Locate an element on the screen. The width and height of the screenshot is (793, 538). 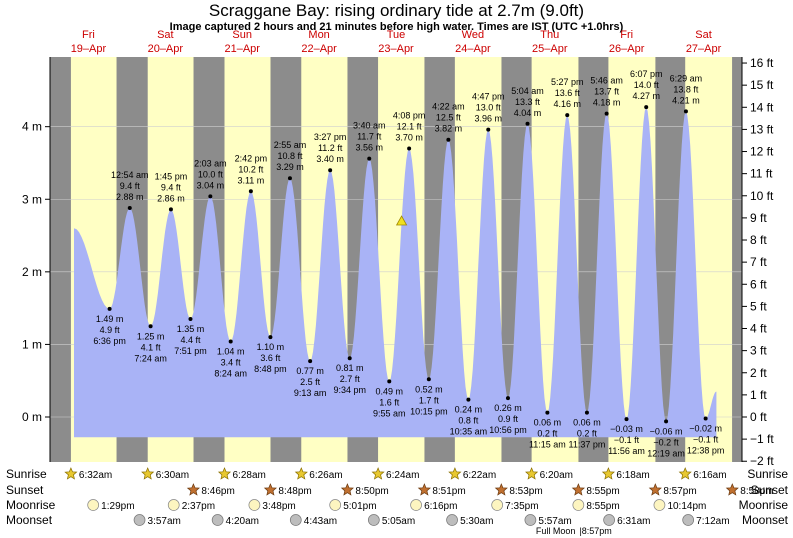
extreme-metres: −0.03 m is located at coordinates (626, 429).